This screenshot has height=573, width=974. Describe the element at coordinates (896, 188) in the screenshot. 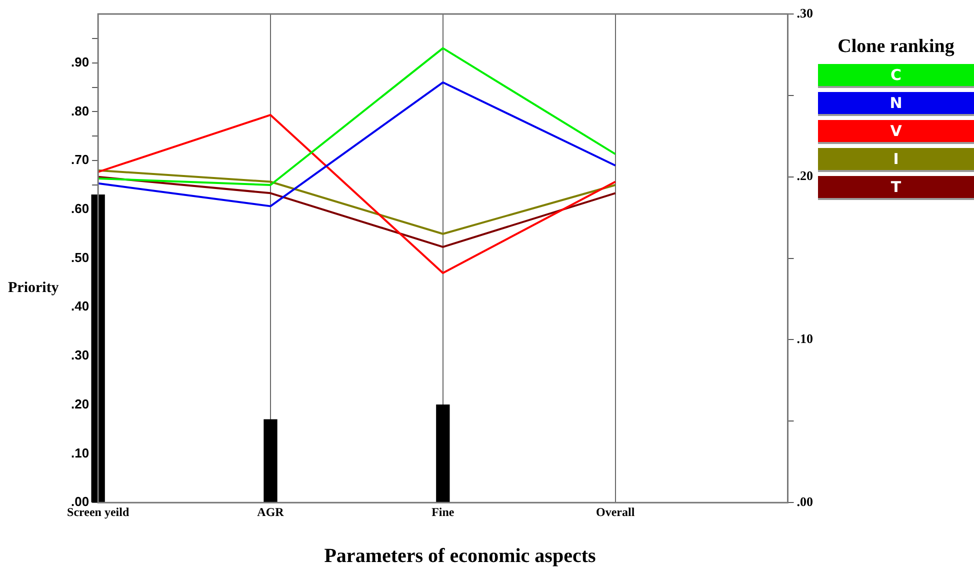

I see `text: T` at that location.